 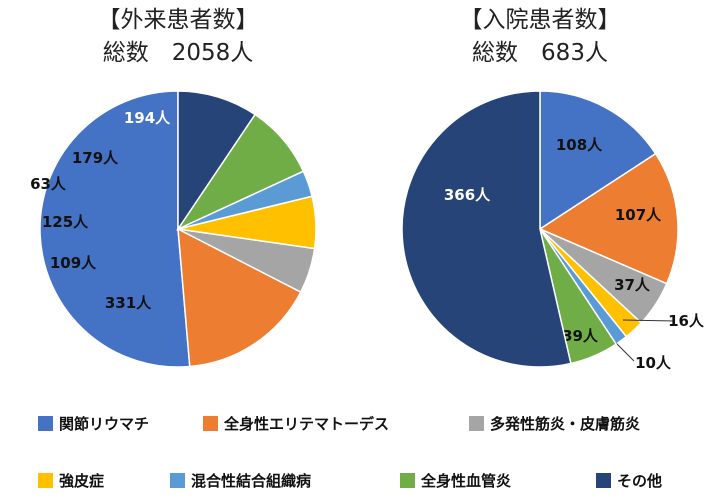 What do you see at coordinates (649, 320) in the screenshot?
I see `inpatient-leader-line-ssc` at bounding box center [649, 320].